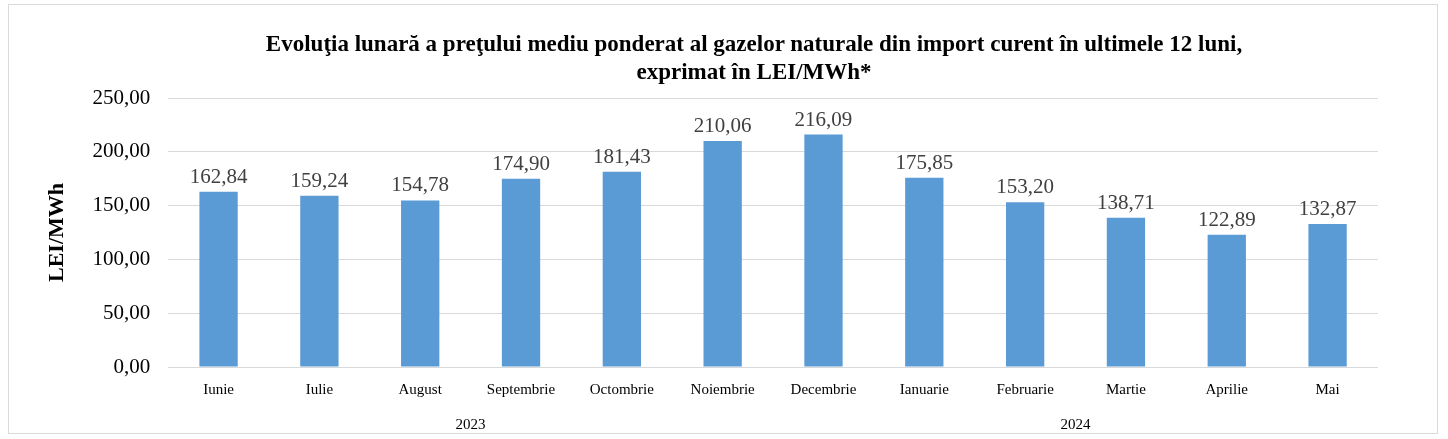 This screenshot has height=439, width=1448. Describe the element at coordinates (1025, 388) in the screenshot. I see `x-tick-label: Februarie` at that location.